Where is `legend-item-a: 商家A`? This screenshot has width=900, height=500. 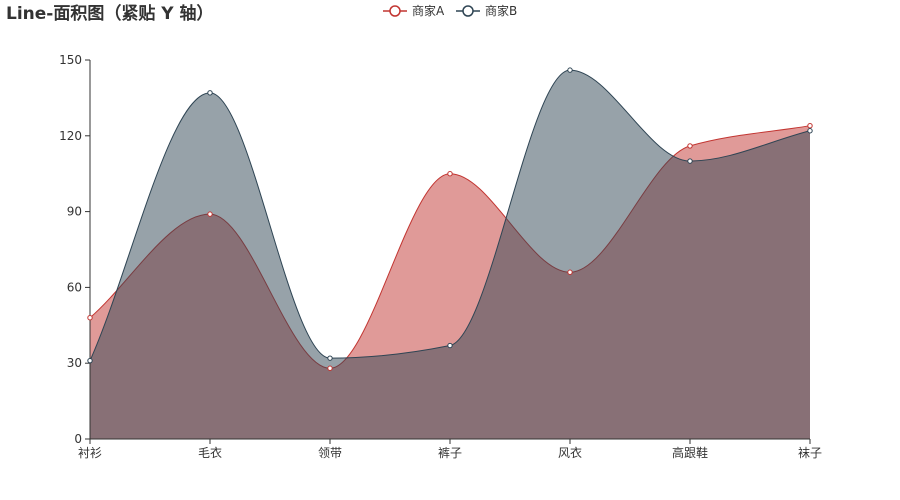 legend-item-a: 商家A is located at coordinates (414, 10).